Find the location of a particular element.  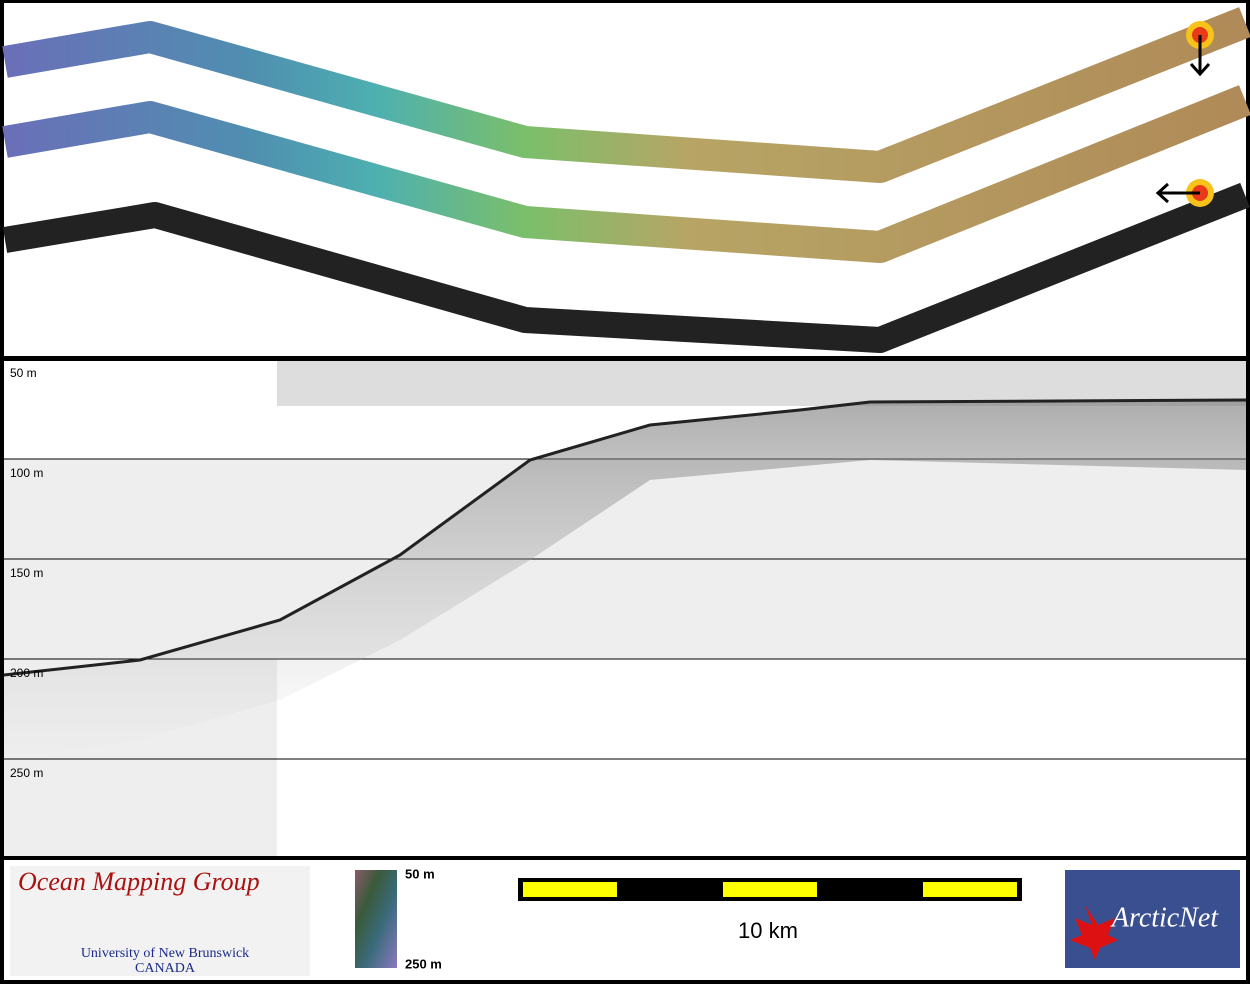

depth-label: 50 m is located at coordinates (23, 373).